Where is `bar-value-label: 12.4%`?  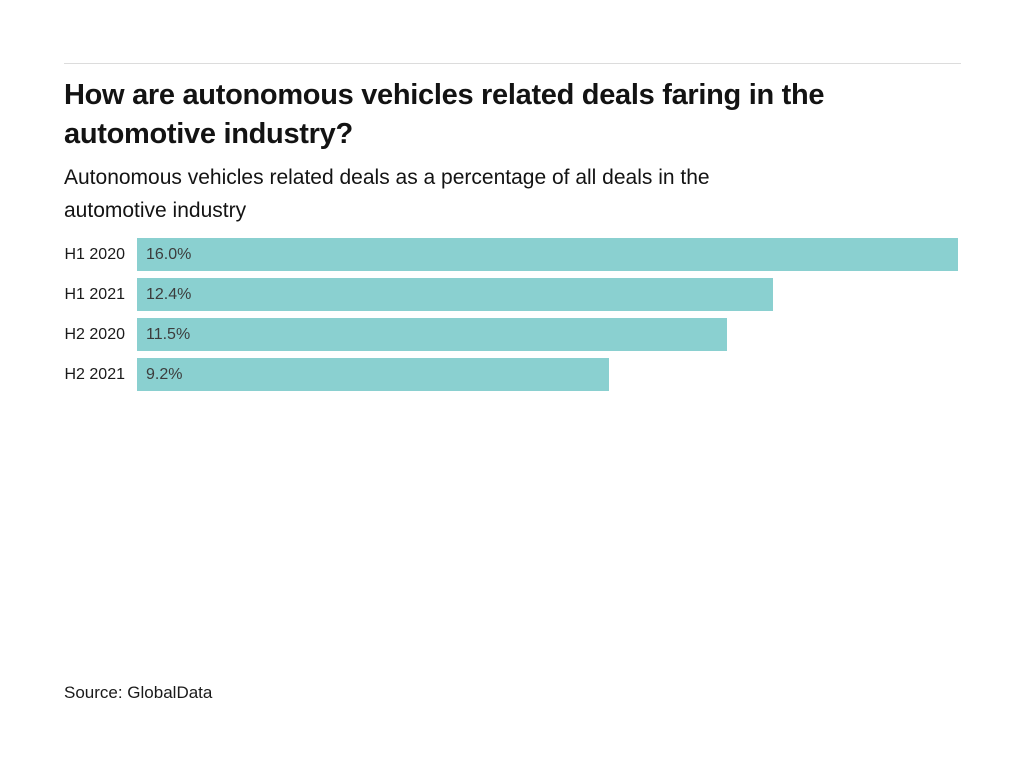
bar-value-label: 12.4% is located at coordinates (169, 294).